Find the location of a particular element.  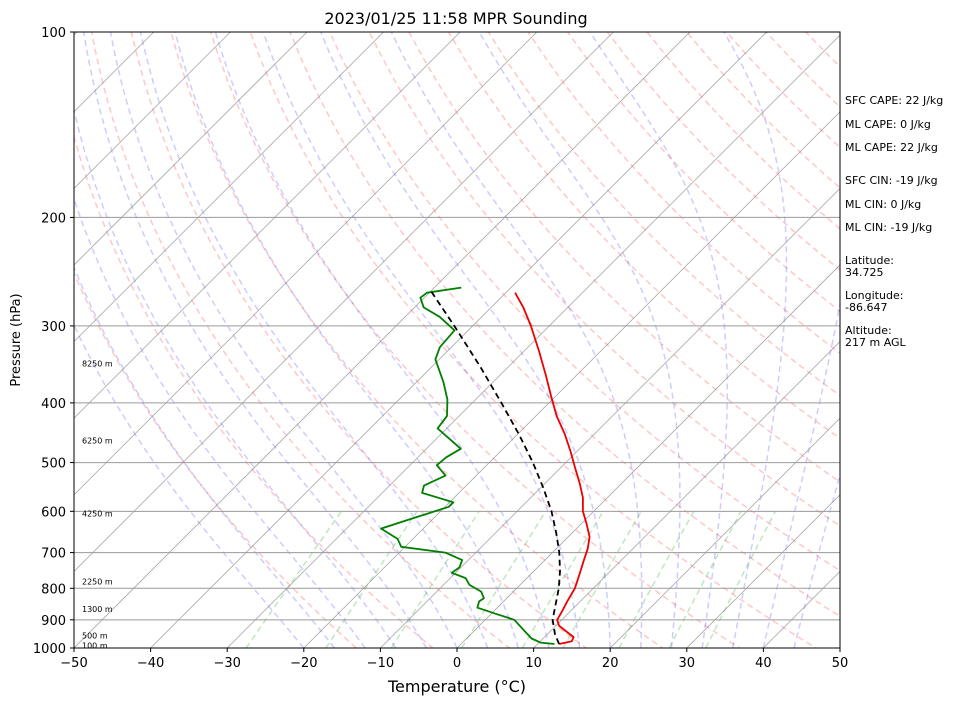

x-tick-label: 20 is located at coordinates (610, 663).